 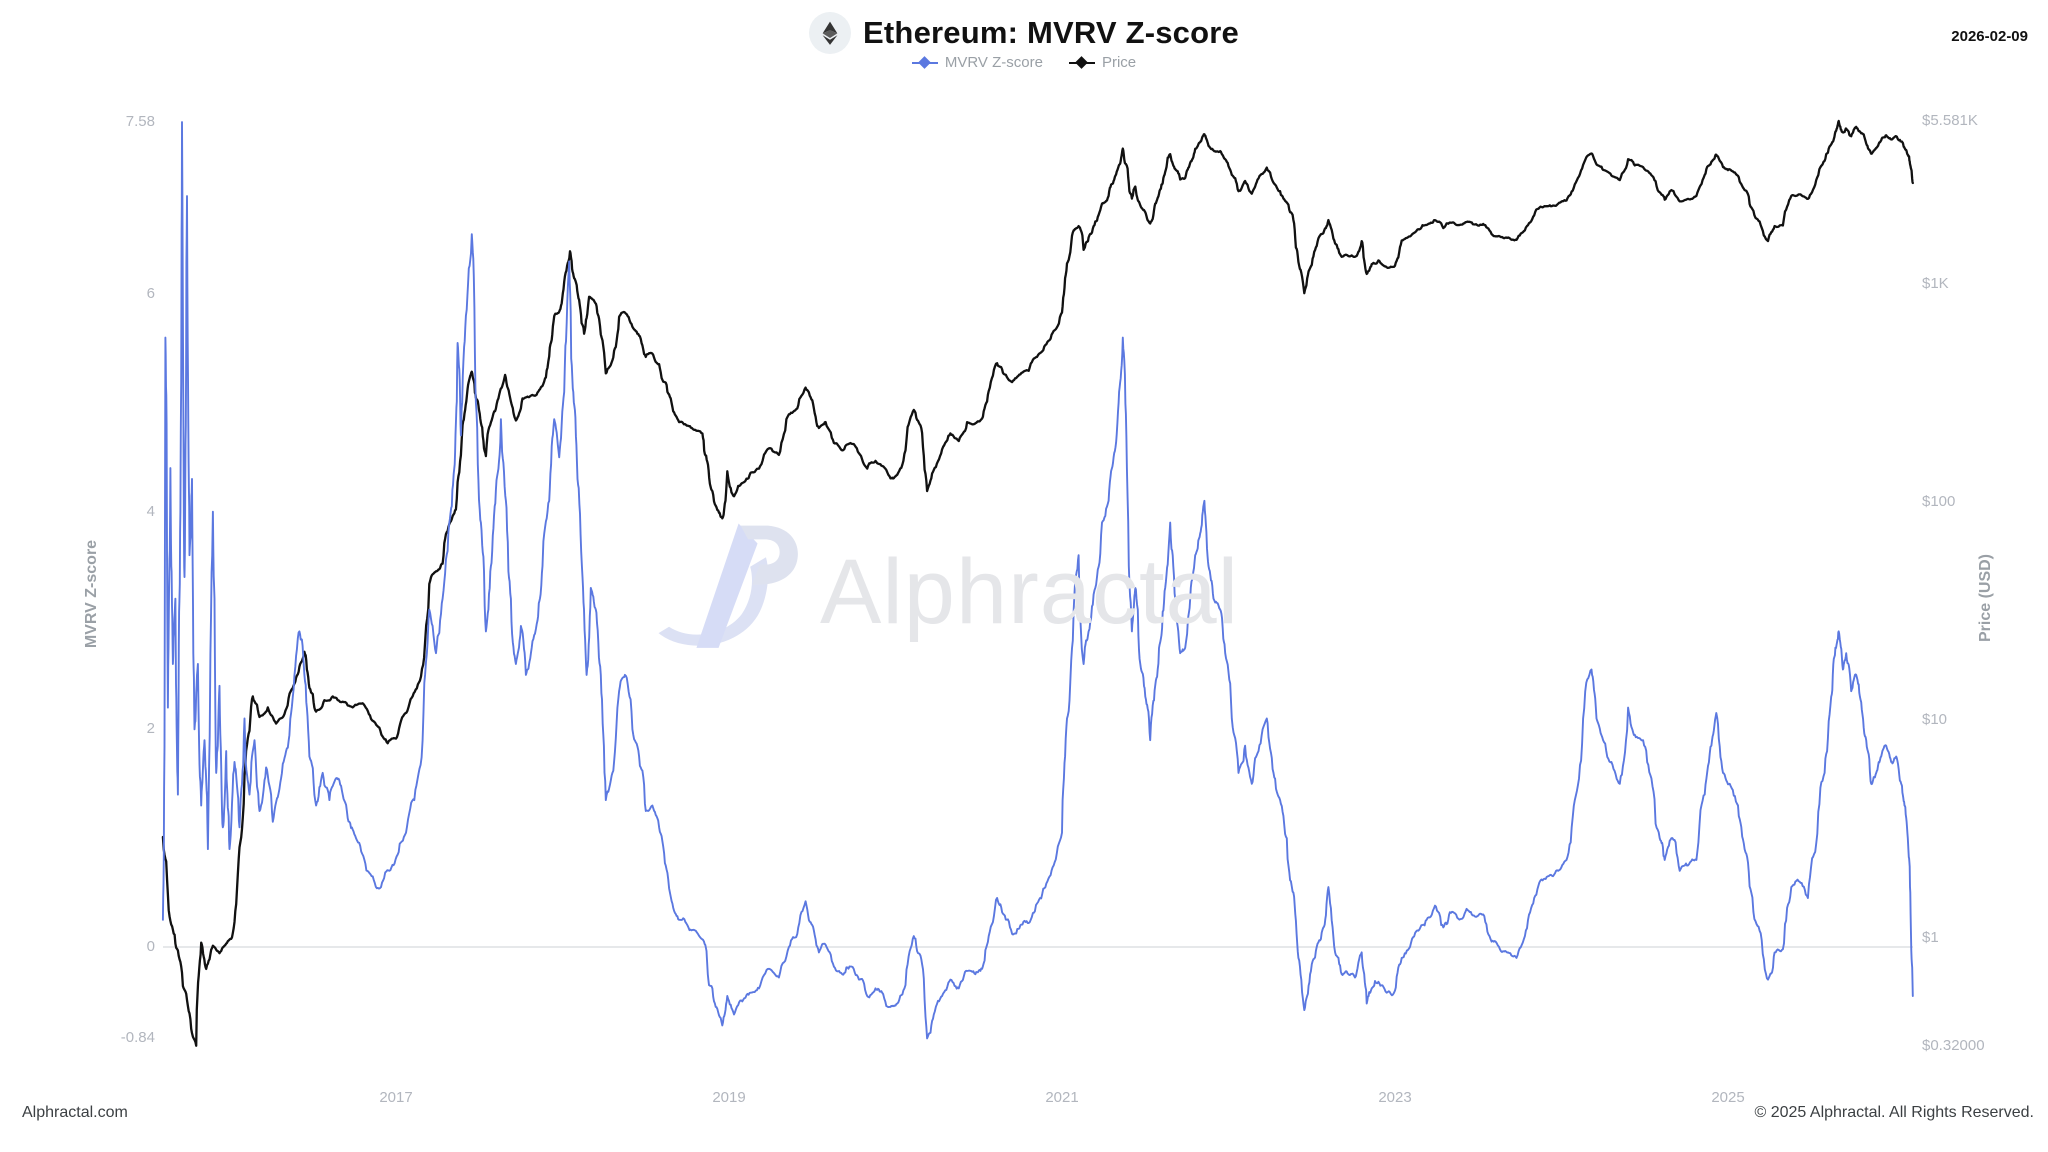 What do you see at coordinates (1953, 1045) in the screenshot?
I see `y-right-tick-$0.32000: $0.32000` at bounding box center [1953, 1045].